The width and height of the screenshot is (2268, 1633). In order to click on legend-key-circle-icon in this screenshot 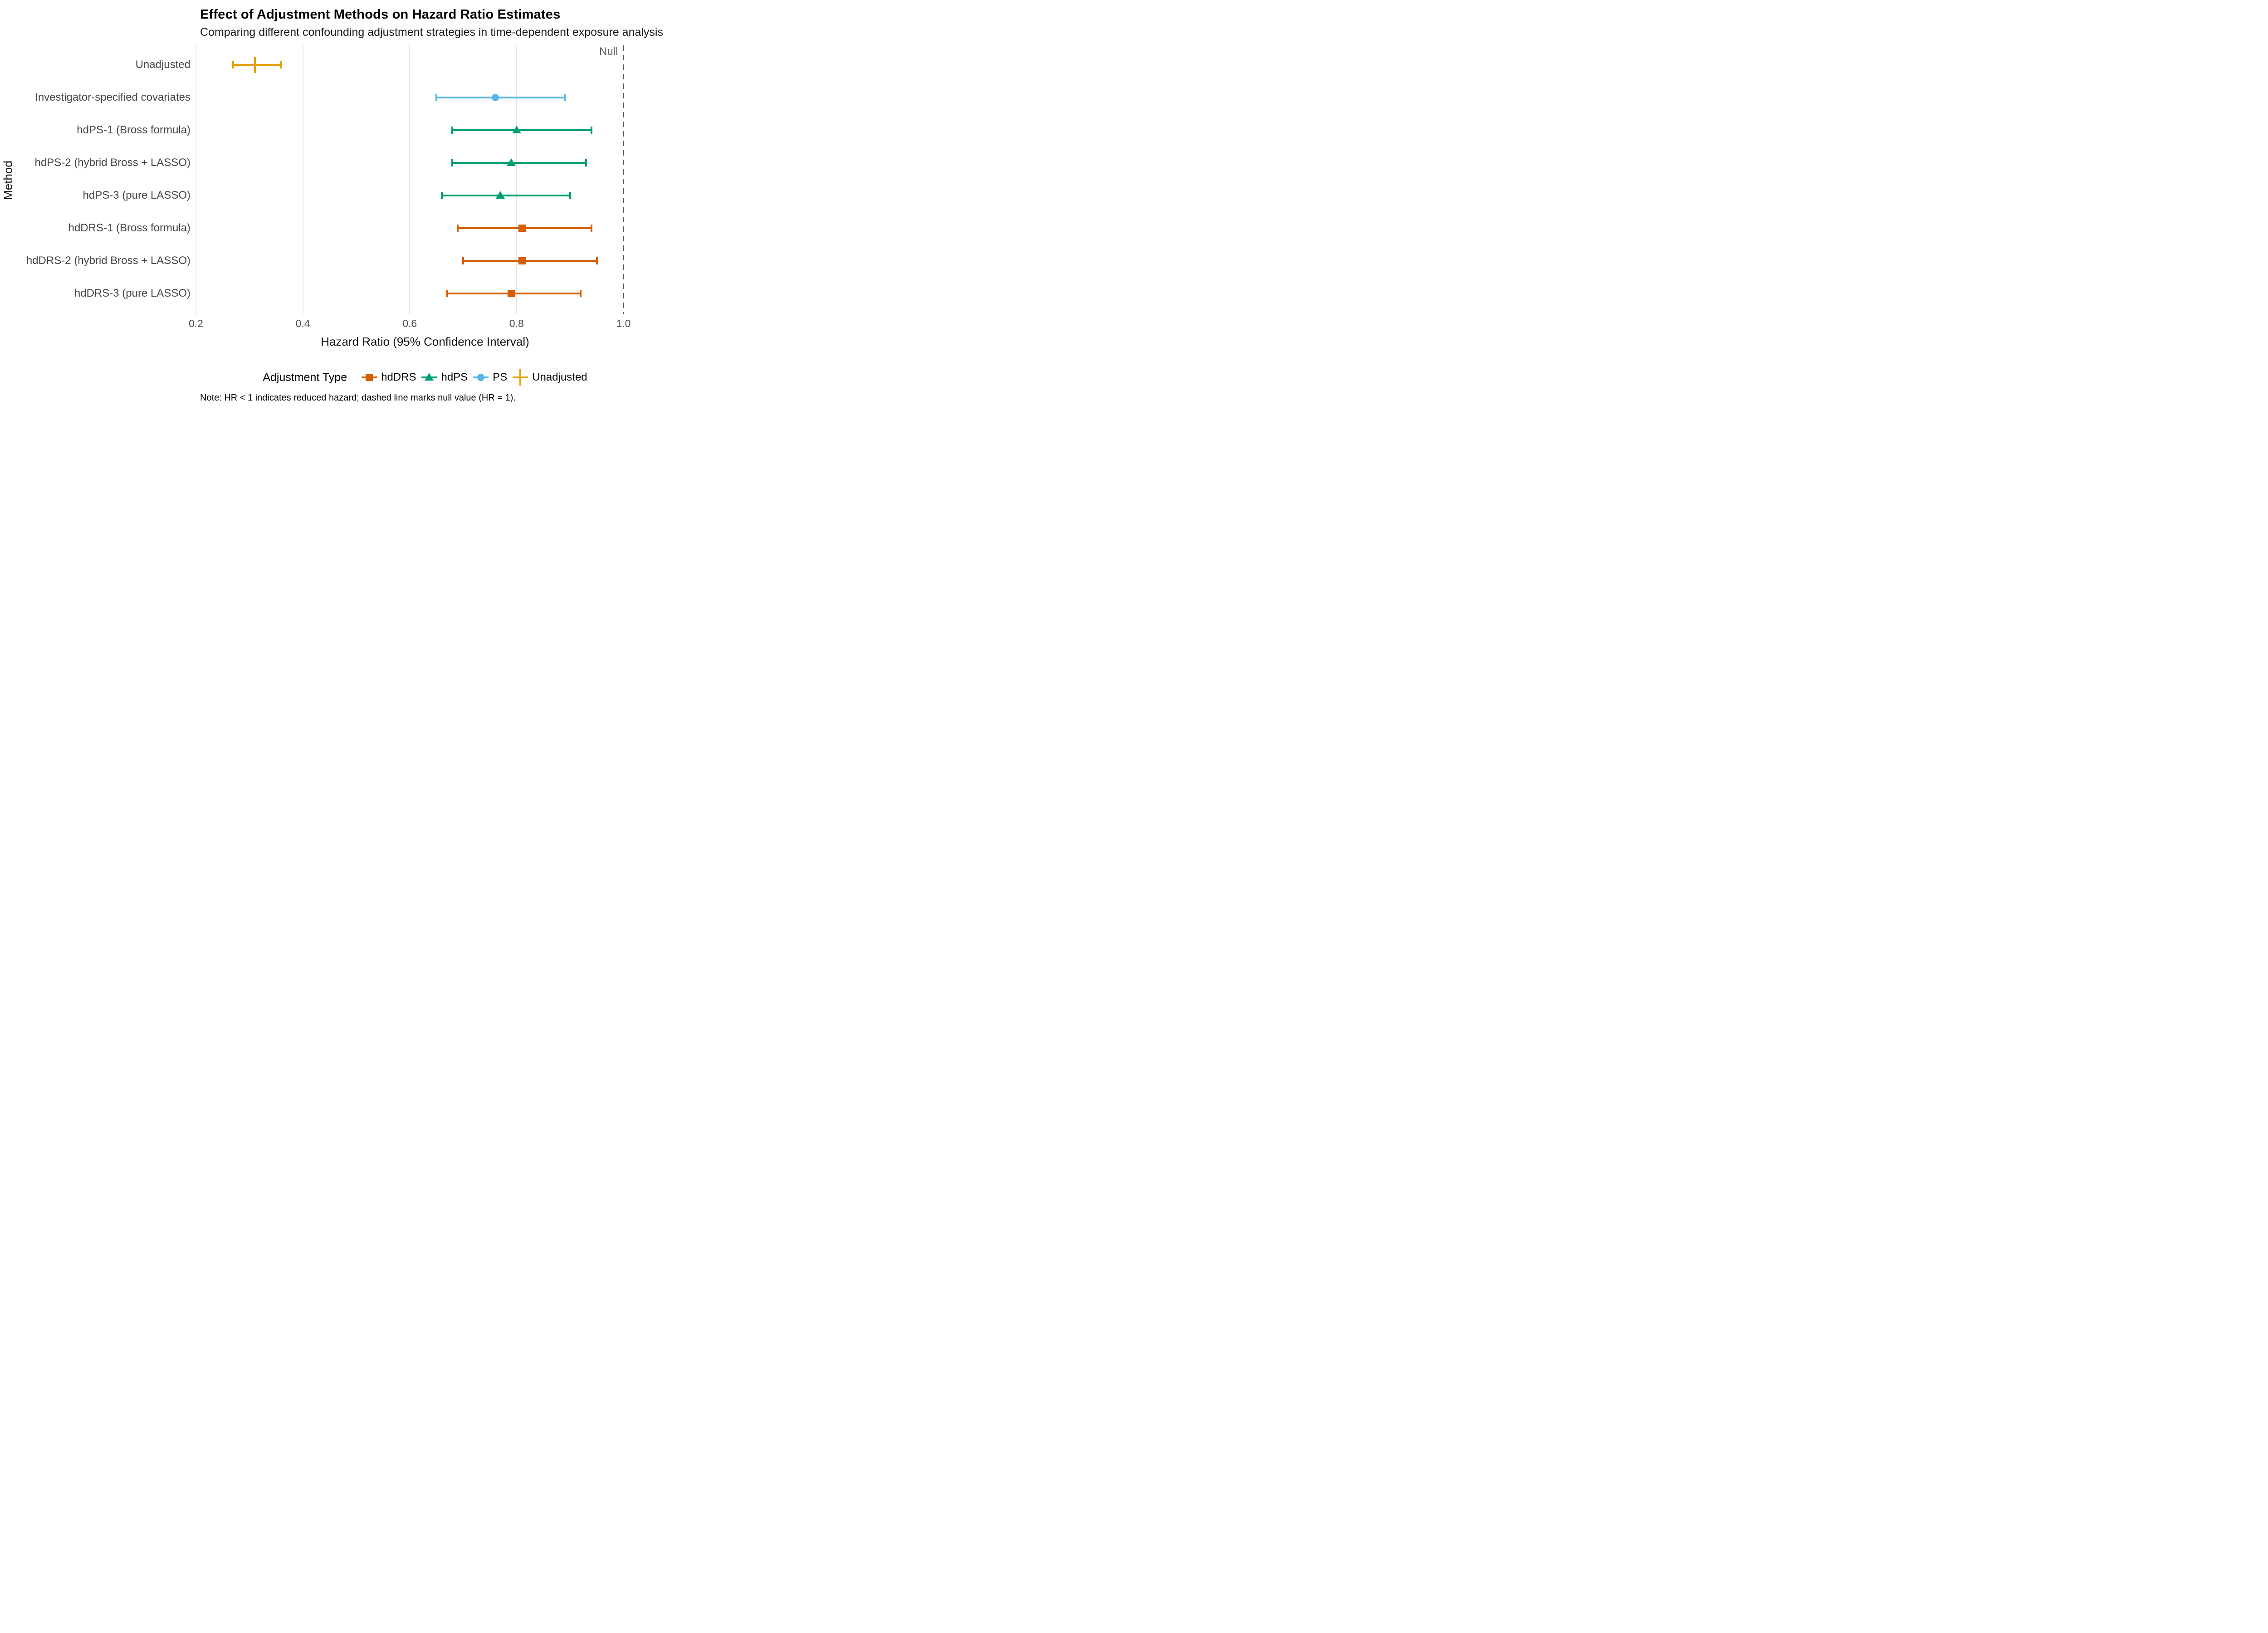, I will do `click(481, 377)`.